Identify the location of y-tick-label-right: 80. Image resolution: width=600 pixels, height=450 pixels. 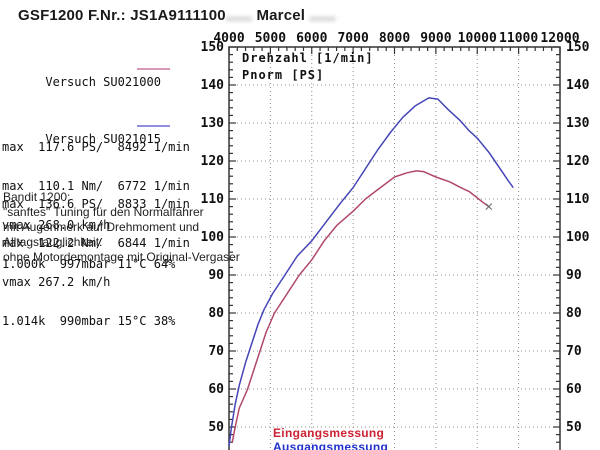
(574, 313).